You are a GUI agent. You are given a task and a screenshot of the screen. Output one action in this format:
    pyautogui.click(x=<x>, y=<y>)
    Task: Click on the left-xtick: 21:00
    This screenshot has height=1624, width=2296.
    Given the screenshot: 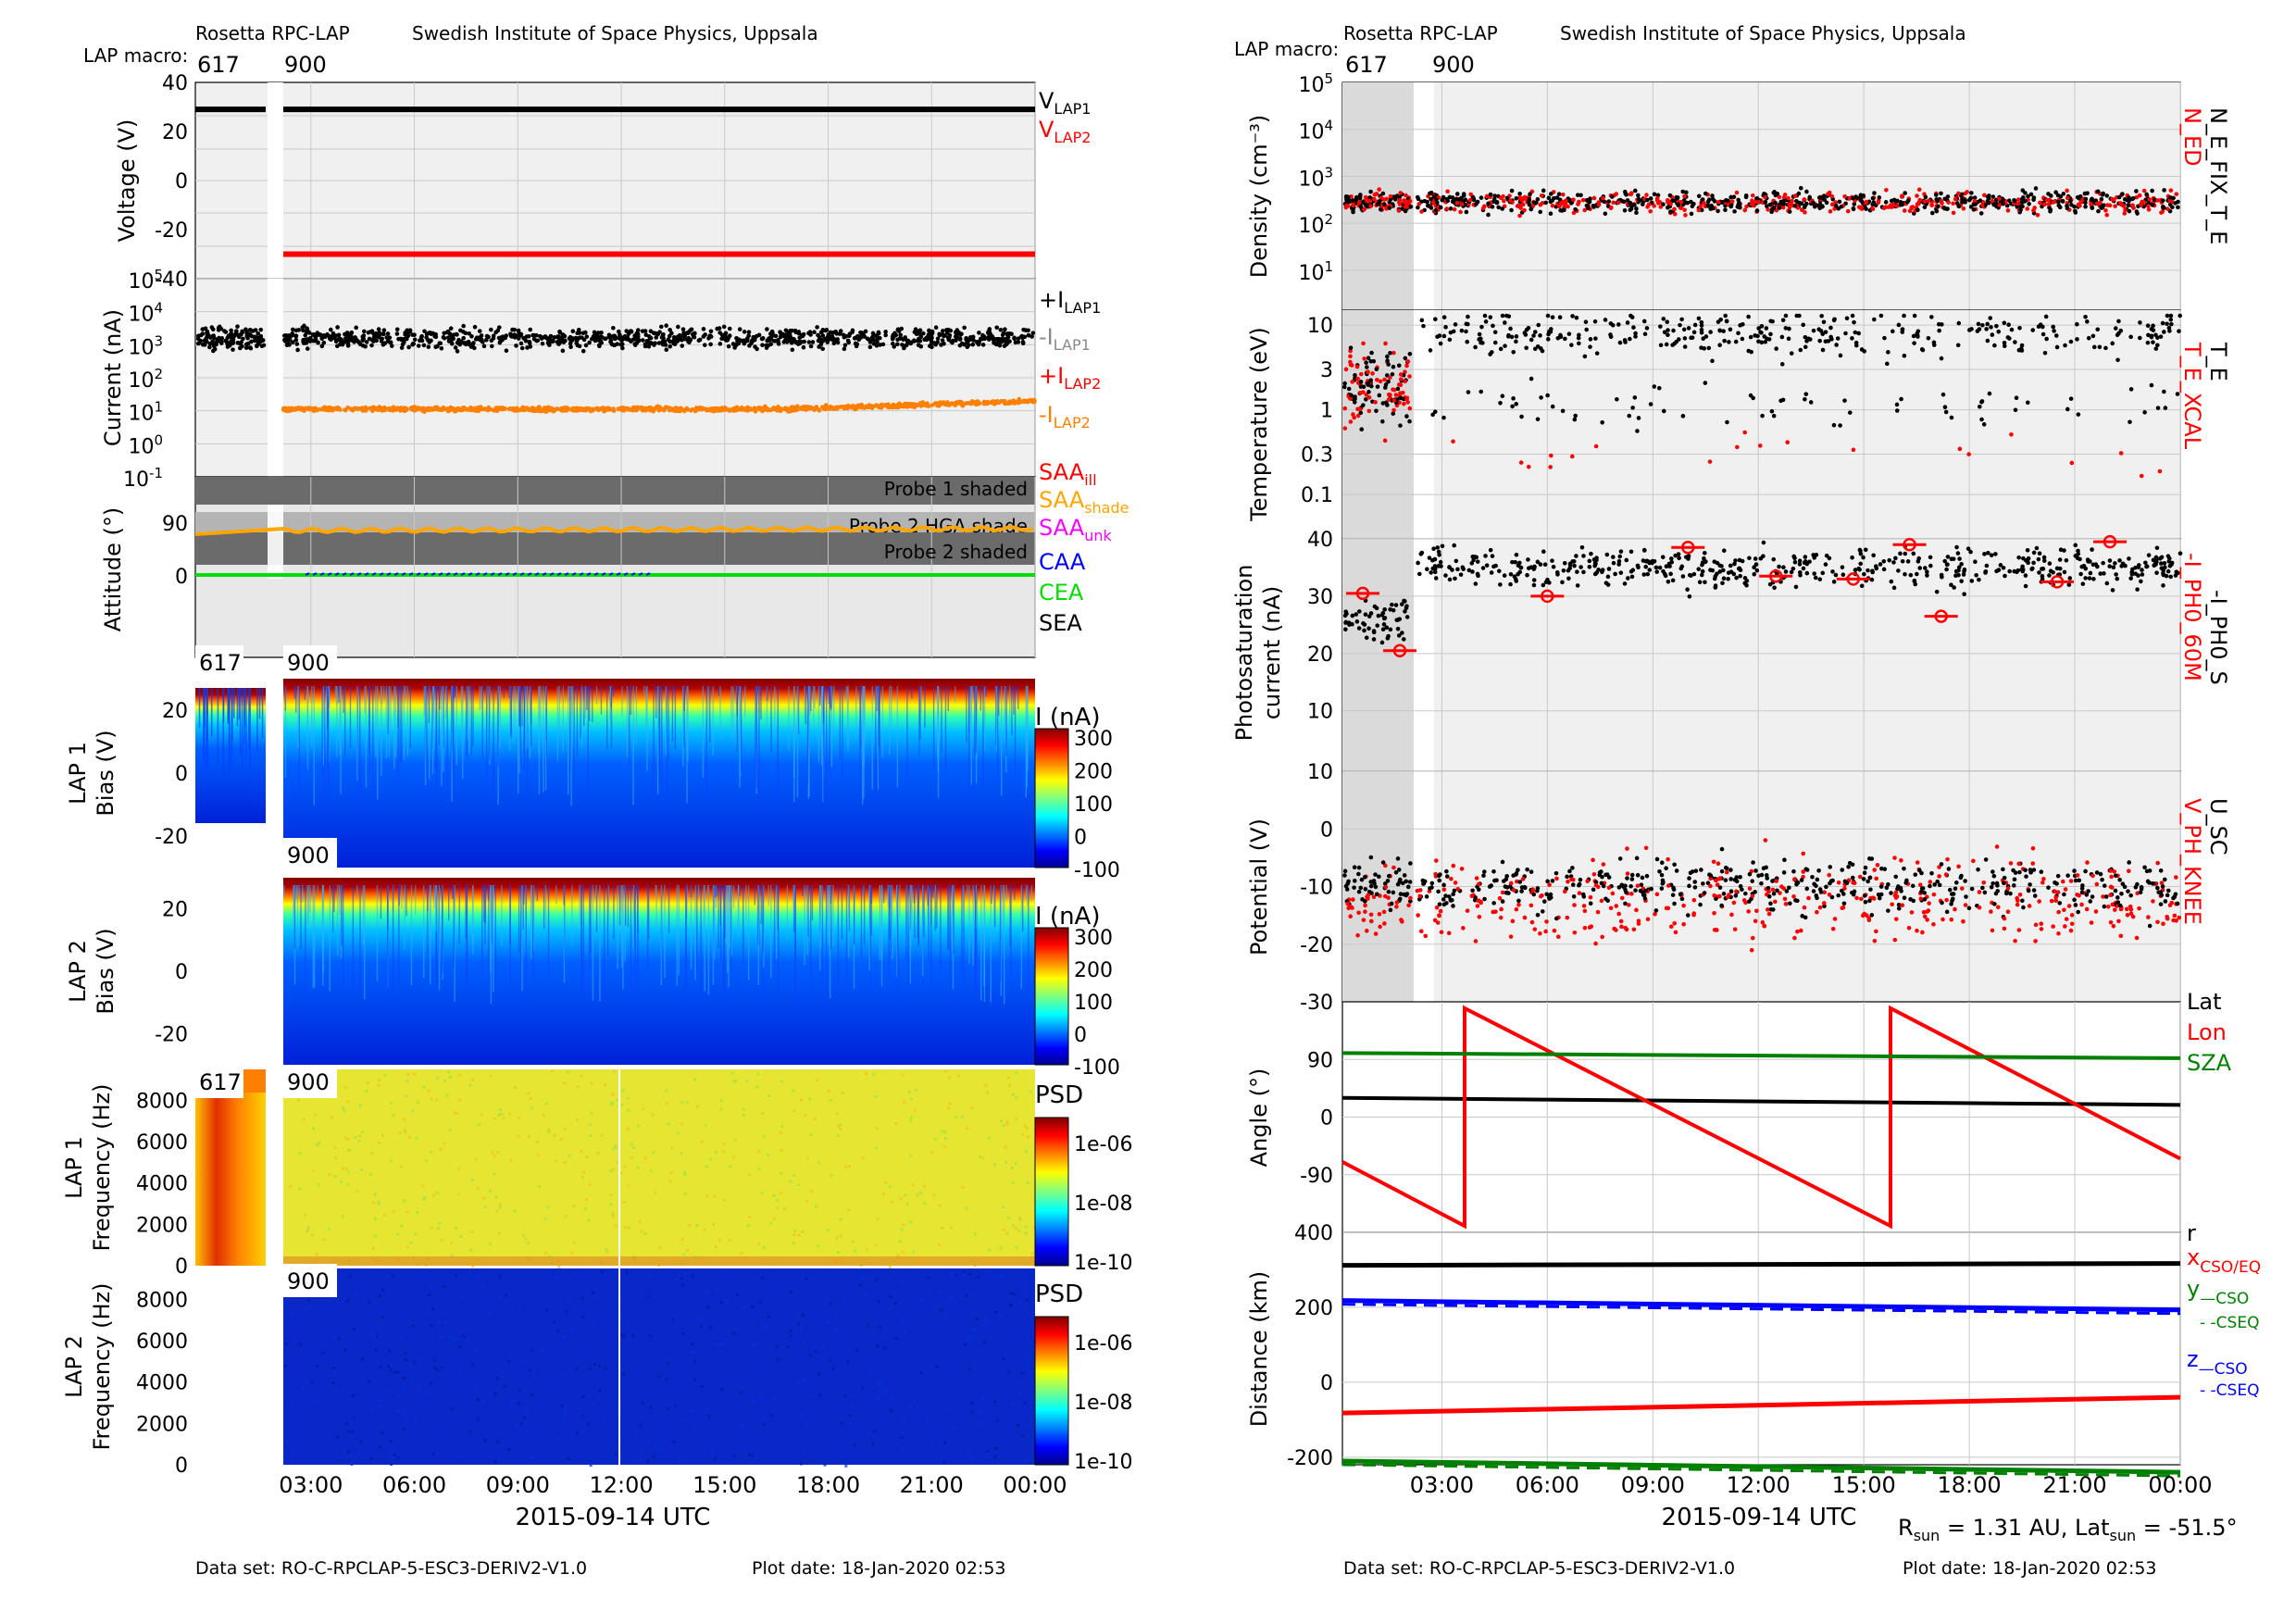 What is the action you would take?
    pyautogui.click(x=932, y=1485)
    